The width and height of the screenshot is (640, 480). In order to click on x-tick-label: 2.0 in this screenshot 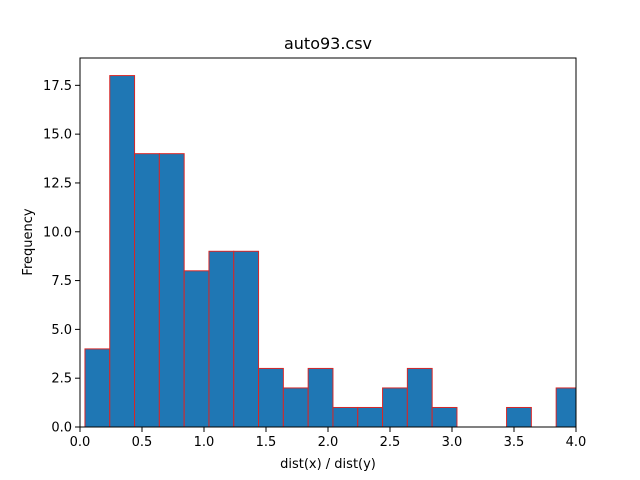, I will do `click(328, 442)`.